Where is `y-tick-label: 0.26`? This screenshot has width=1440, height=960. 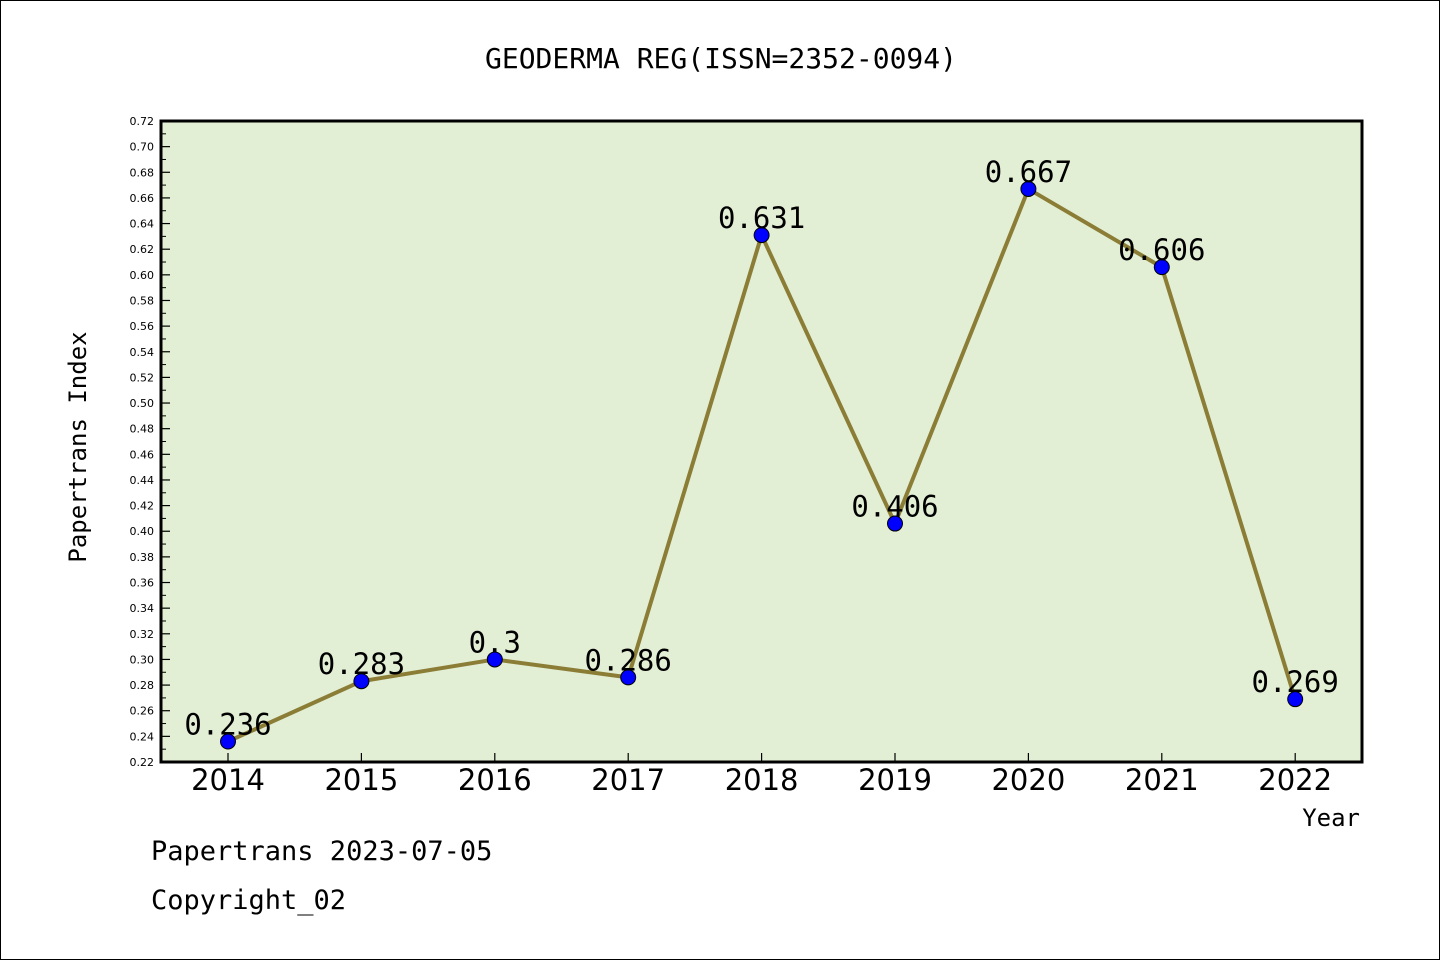
y-tick-label: 0.26 is located at coordinates (142, 711).